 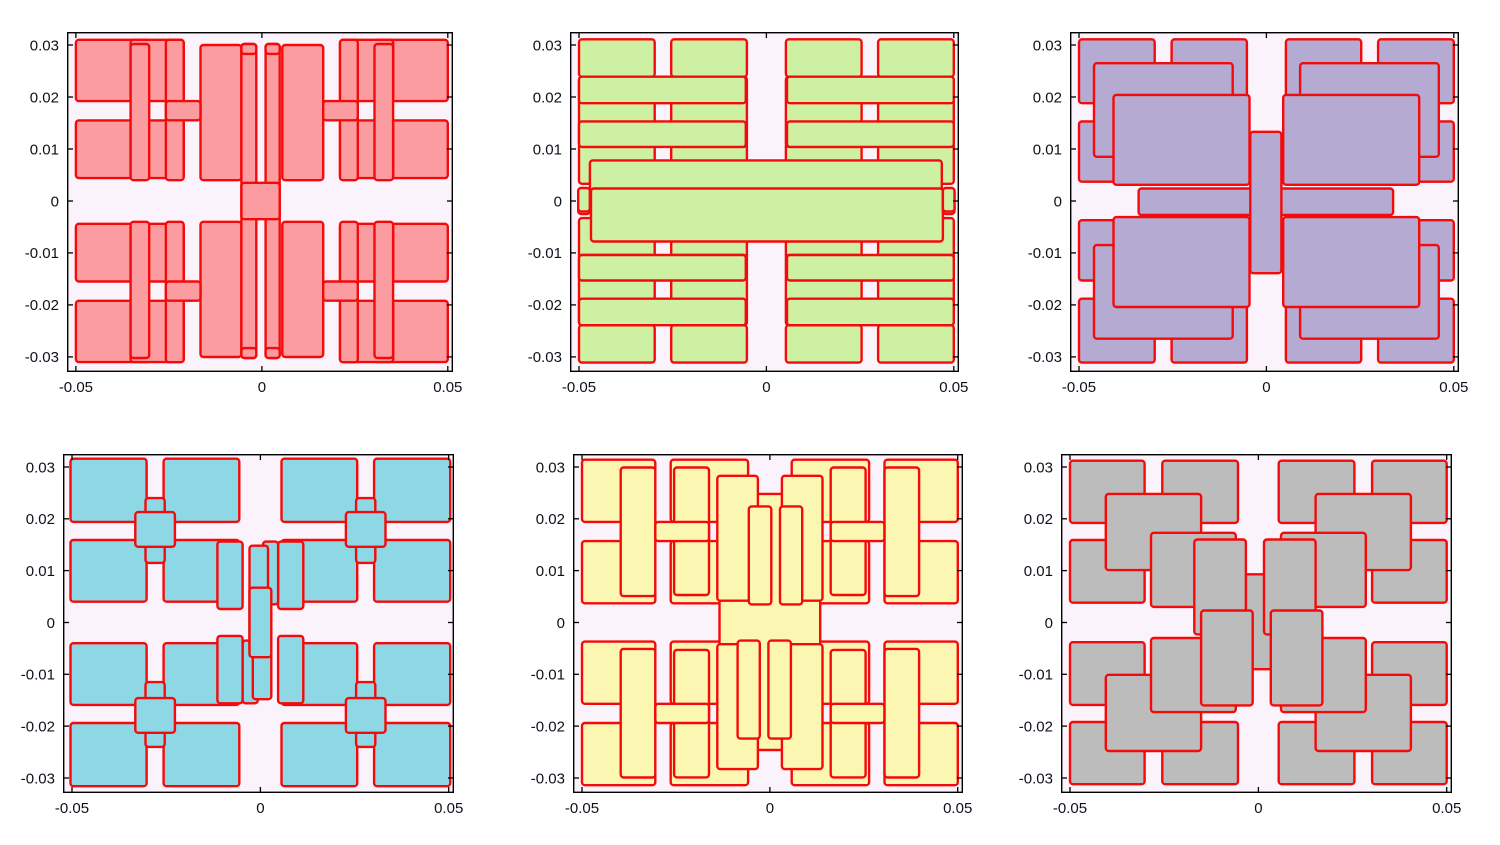 I want to click on plot-panel-top-right: -0.05 0 0.05 0.03 0.02 0.01 0 -0.01 -0.02 -0.03, so click(x=1248, y=213).